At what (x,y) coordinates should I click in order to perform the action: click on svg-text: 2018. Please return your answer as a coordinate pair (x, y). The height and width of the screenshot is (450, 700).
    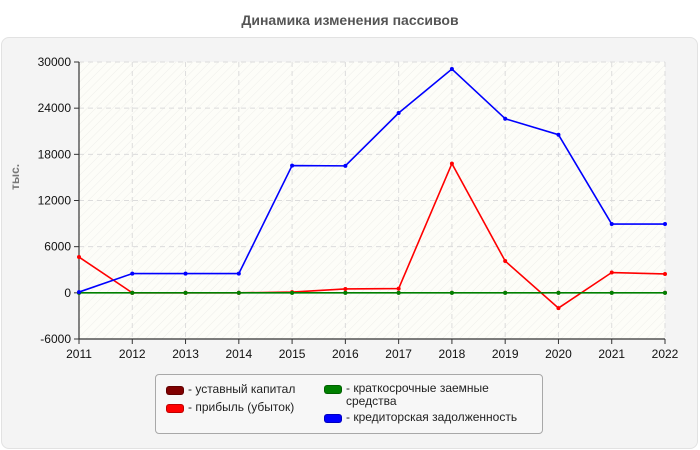
    Looking at the image, I should click on (452, 354).